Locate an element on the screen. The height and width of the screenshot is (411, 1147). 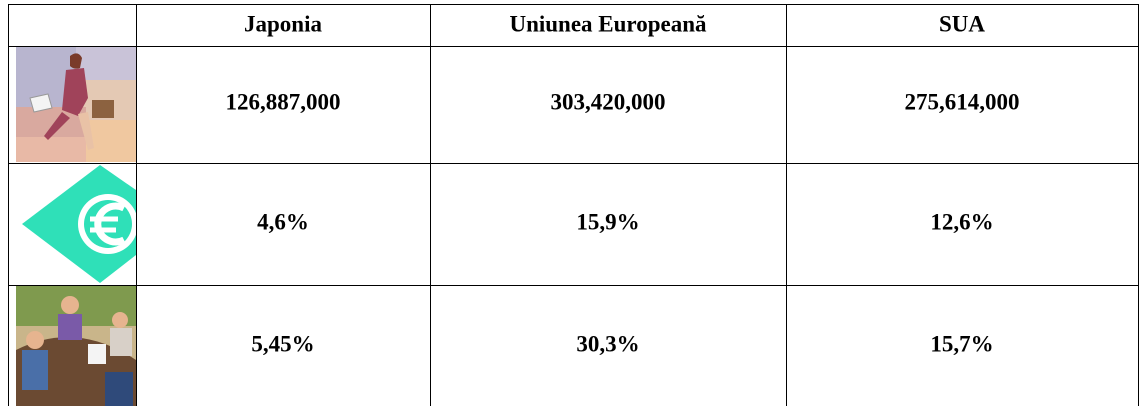
table-cell: 15,7% is located at coordinates (961, 343).